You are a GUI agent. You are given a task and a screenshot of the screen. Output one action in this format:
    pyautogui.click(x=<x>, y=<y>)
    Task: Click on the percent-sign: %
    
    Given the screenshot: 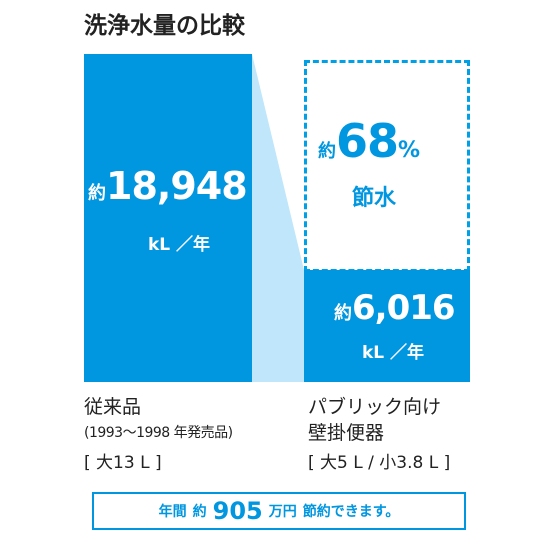 What is the action you would take?
    pyautogui.click(x=409, y=150)
    